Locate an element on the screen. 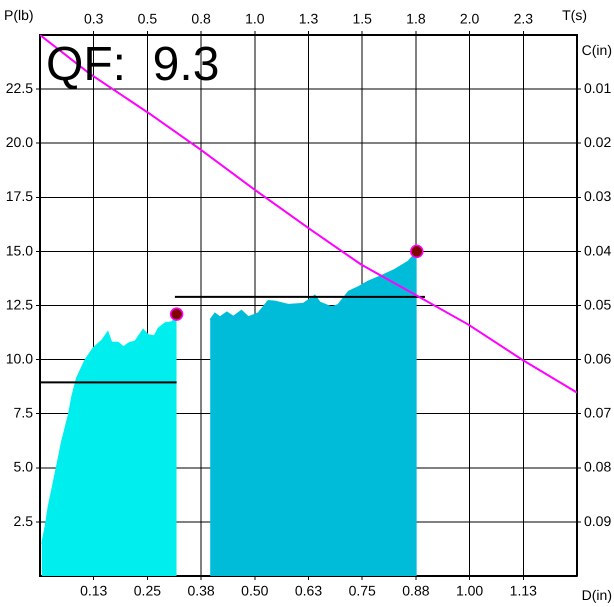  x-tick-label: 0.75 is located at coordinates (362, 590).